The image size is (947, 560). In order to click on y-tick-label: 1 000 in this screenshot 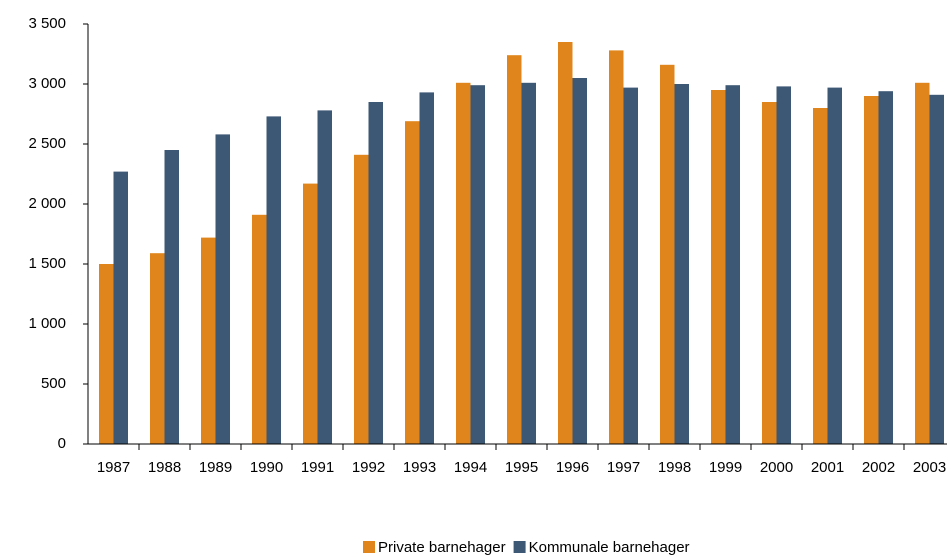, I will do `click(47, 323)`.